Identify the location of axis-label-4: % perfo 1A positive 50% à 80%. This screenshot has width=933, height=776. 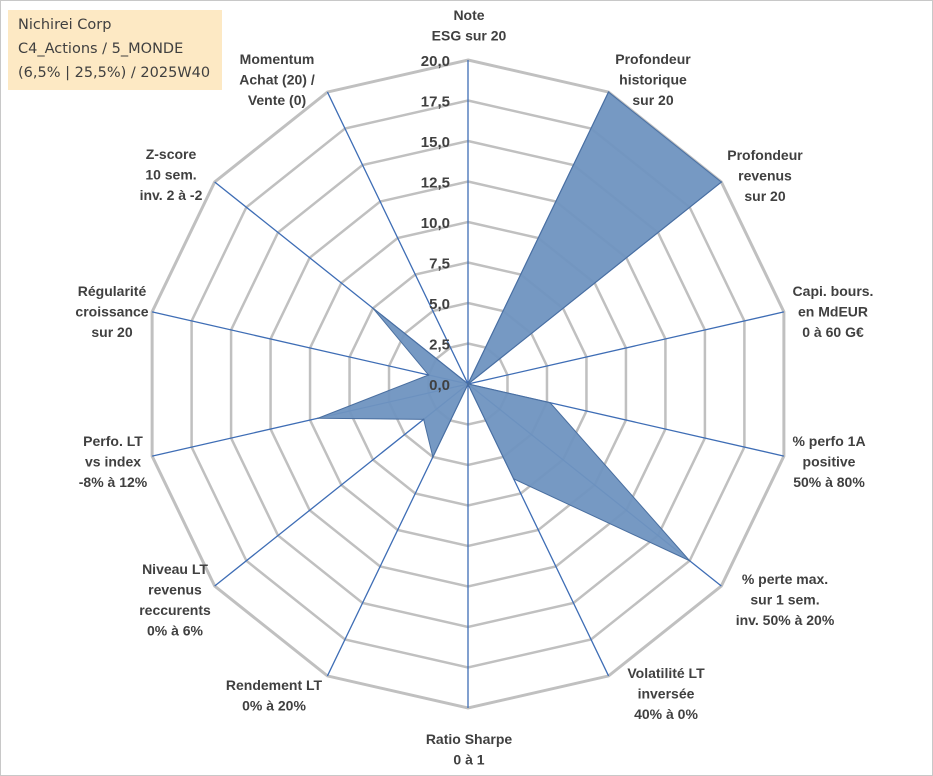
(828, 461).